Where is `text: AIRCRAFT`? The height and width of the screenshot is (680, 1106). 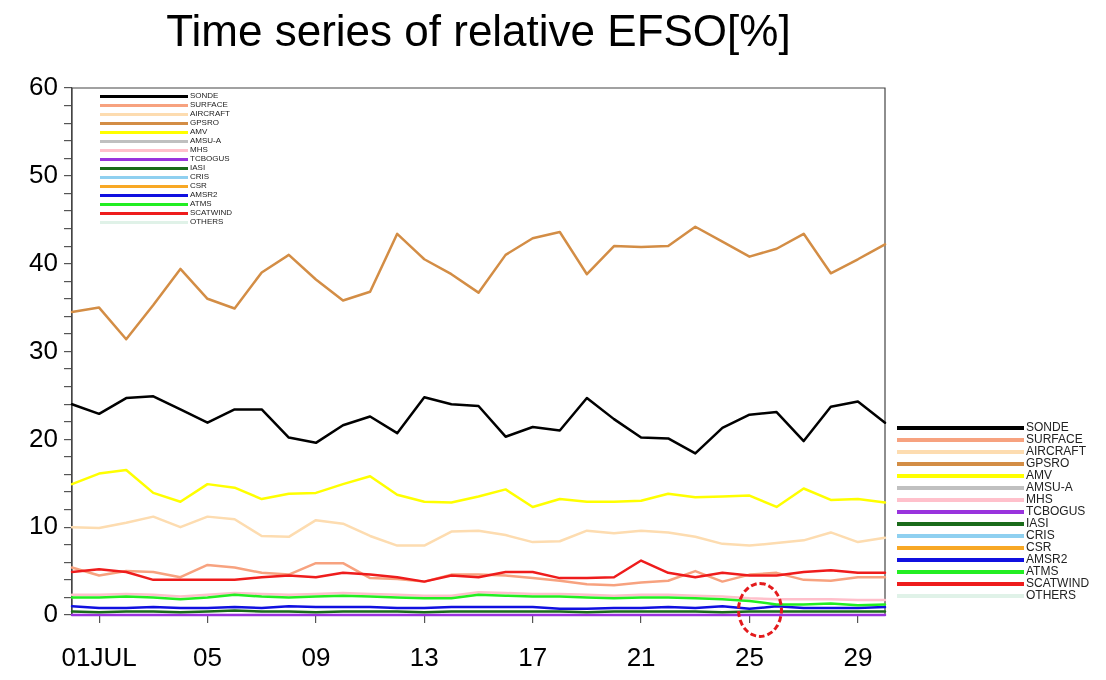
text: AIRCRAFT is located at coordinates (210, 114).